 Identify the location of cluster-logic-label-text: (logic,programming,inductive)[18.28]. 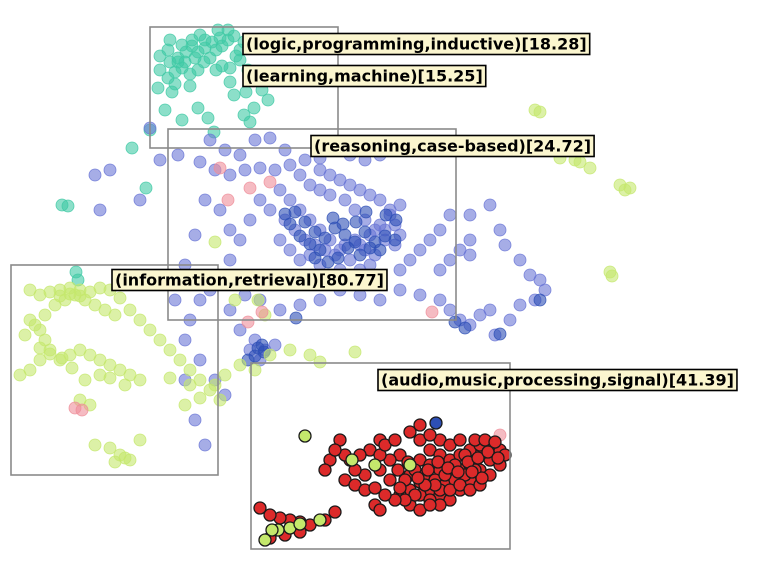
(416, 44).